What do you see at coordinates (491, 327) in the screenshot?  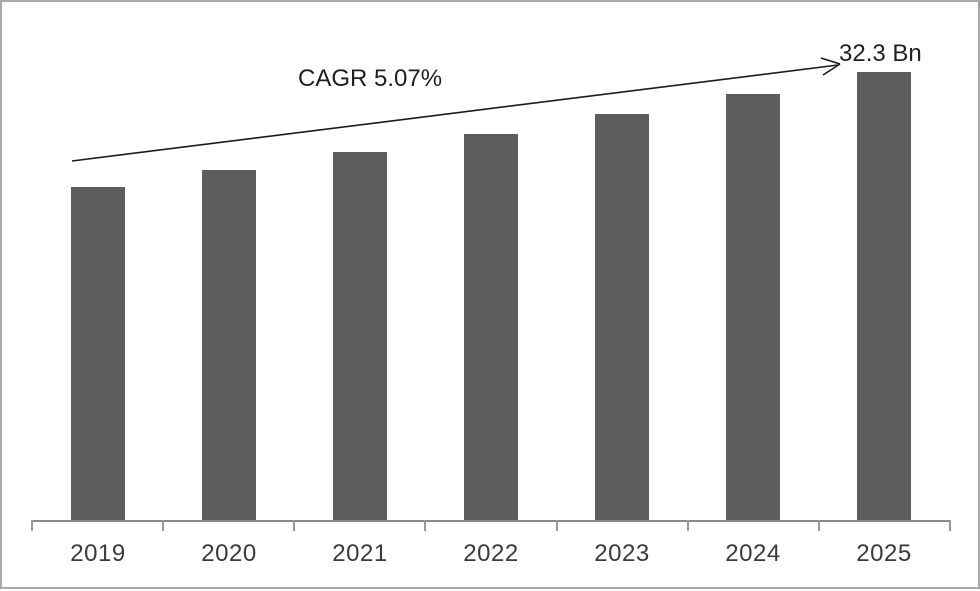 I see `bar-2022` at bounding box center [491, 327].